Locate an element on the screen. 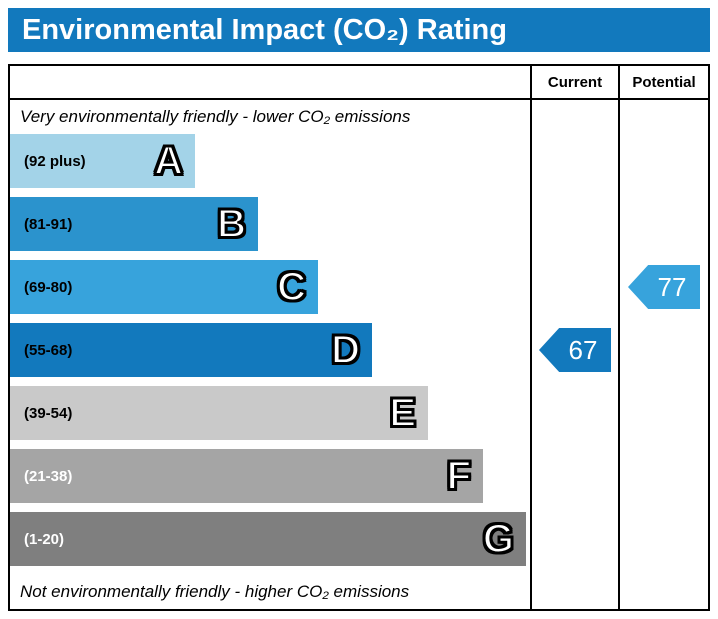  band-e-bar: (39-54) E is located at coordinates (219, 413).